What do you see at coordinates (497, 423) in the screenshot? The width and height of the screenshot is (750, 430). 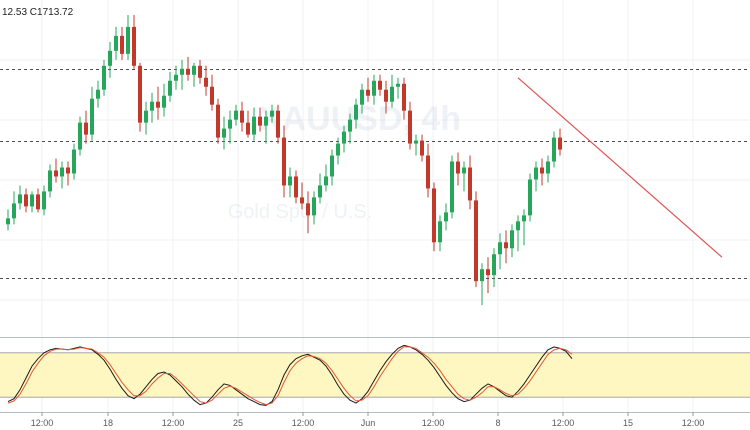 I see `x-tick-label: 8` at bounding box center [497, 423].